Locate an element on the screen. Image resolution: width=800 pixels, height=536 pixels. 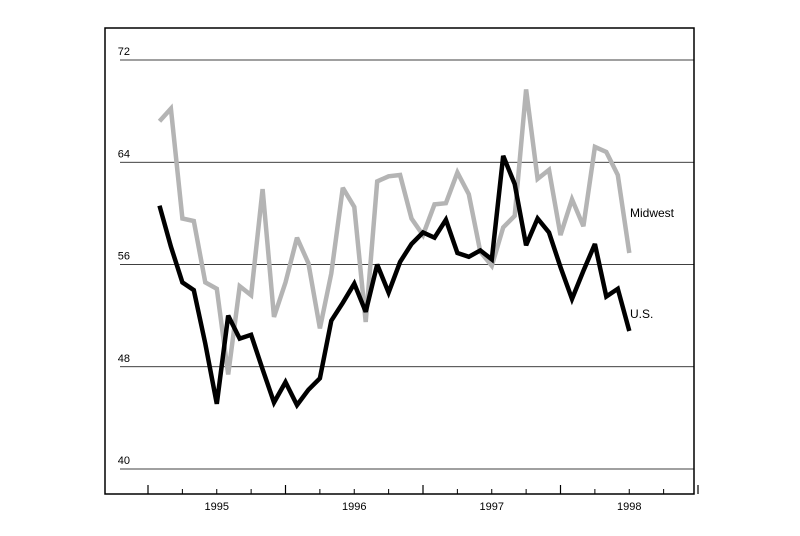
series-label-midwest: Midwest is located at coordinates (652, 213).